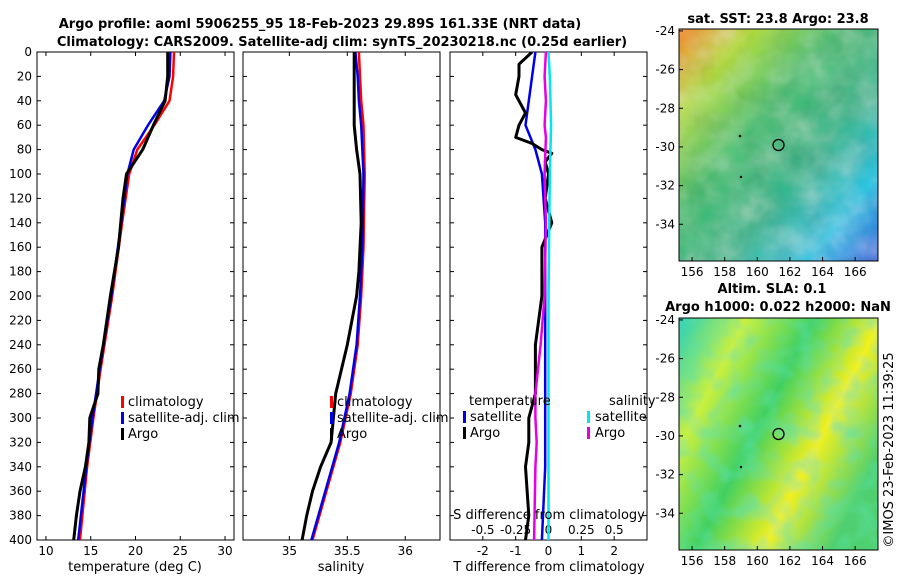 The height and width of the screenshot is (580, 900). What do you see at coordinates (20, 467) in the screenshot?
I see `ytick-label: 340` at bounding box center [20, 467].